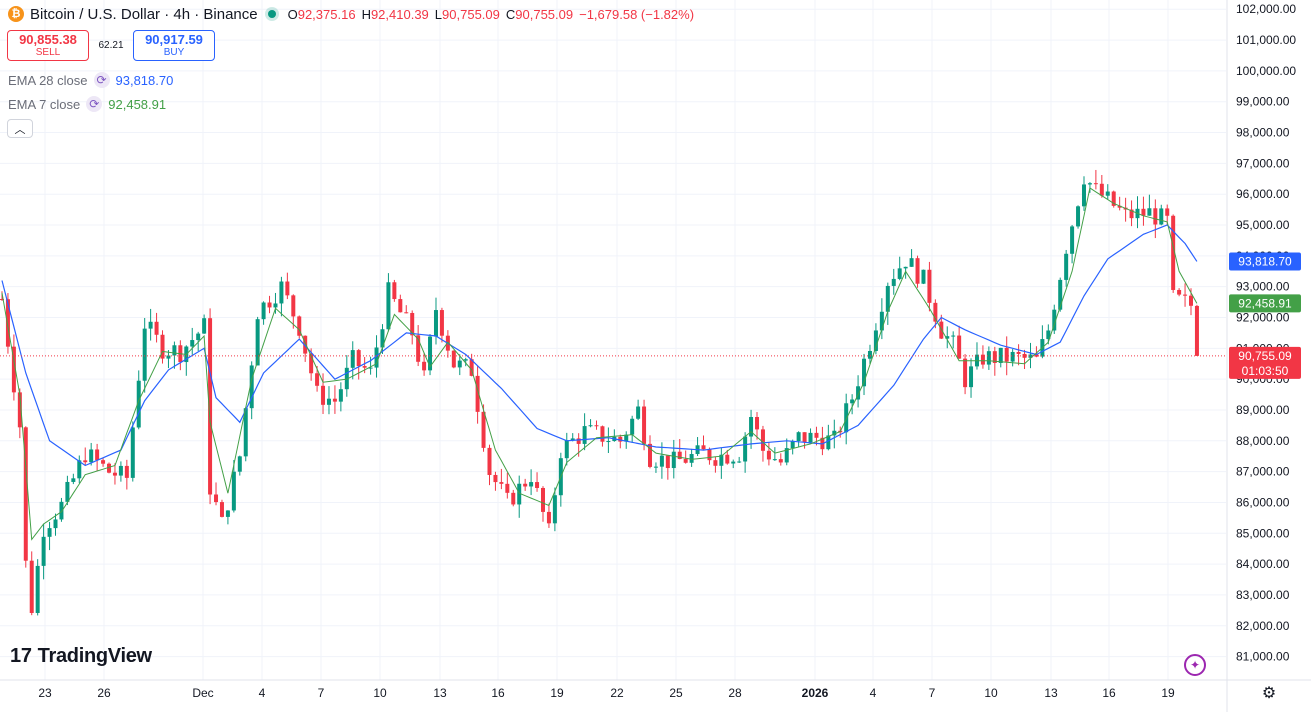 The image size is (1311, 712). Describe the element at coordinates (1266, 9) in the screenshot. I see `price-tick-label: 102,000.00` at that location.